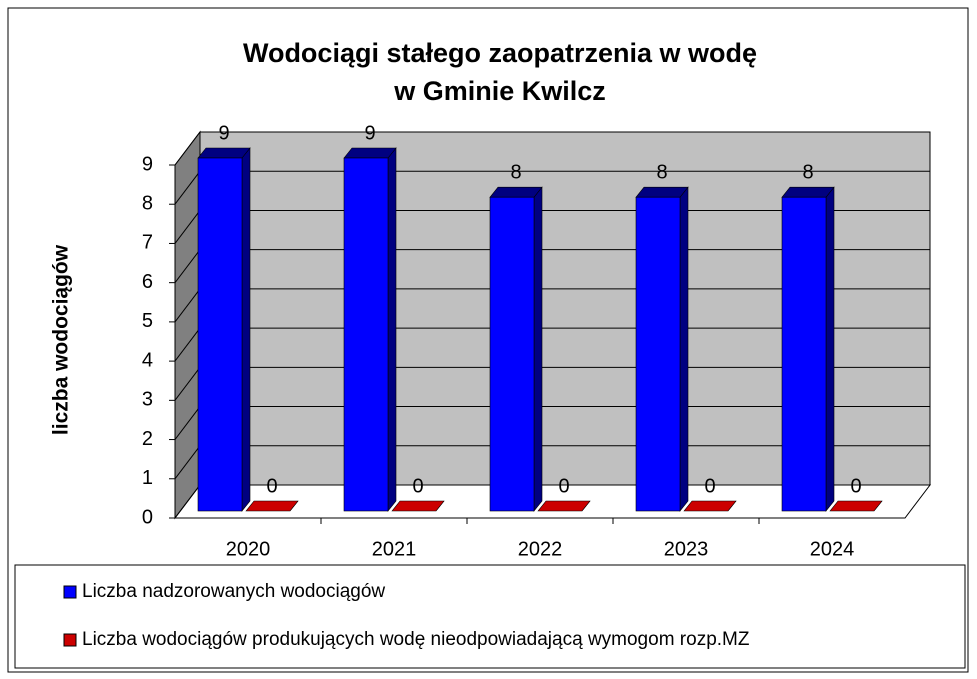  What do you see at coordinates (248, 549) in the screenshot?
I see `x-tick-label: 2020` at bounding box center [248, 549].